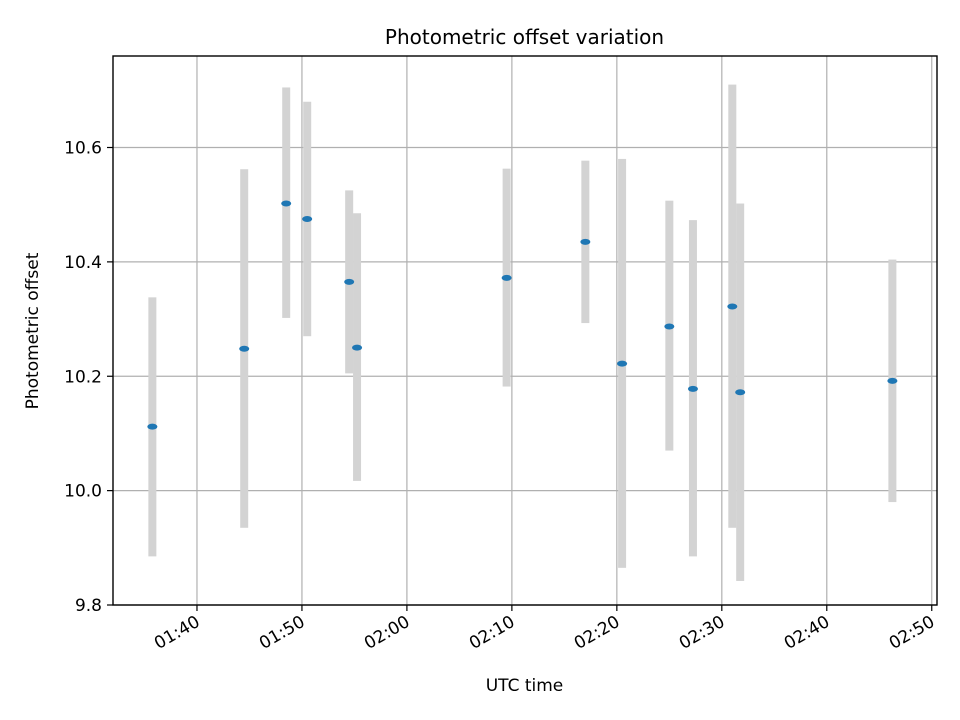 This screenshot has height=720, width=960. Describe the element at coordinates (544, 629) in the screenshot. I see `x-axis-ticks: 01:40 01:50 02:00 02:10 02:20 02:30 02:40 02:50` at that location.